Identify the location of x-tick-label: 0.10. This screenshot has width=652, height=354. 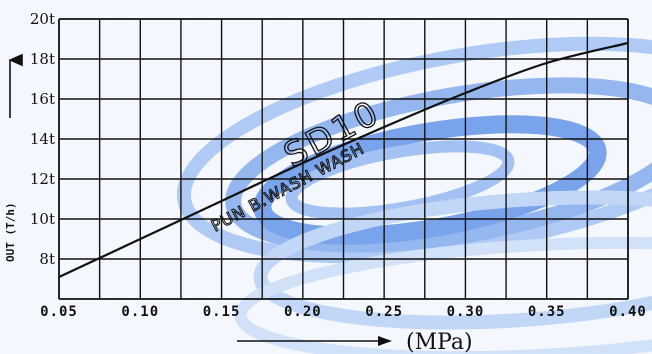
(140, 312).